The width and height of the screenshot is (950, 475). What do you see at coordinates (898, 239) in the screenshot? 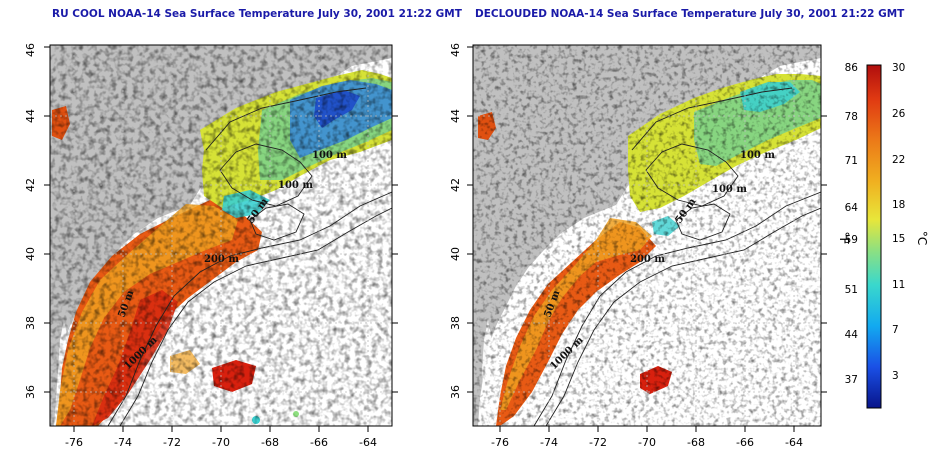
I see `celsius-tick: 15` at bounding box center [898, 239].